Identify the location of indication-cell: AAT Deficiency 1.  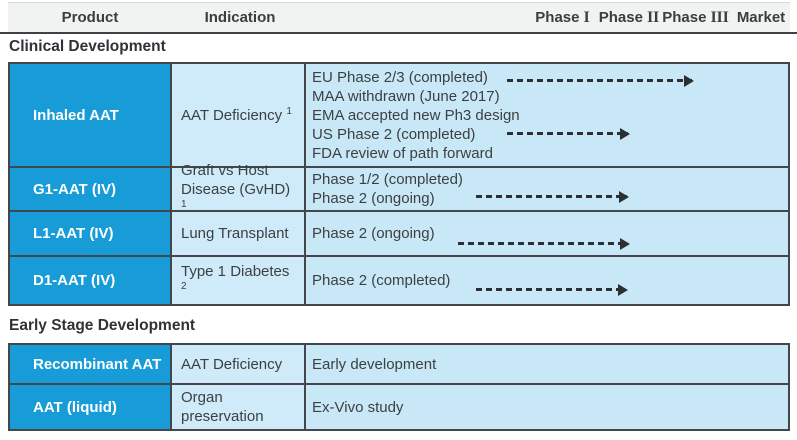
(239, 115).